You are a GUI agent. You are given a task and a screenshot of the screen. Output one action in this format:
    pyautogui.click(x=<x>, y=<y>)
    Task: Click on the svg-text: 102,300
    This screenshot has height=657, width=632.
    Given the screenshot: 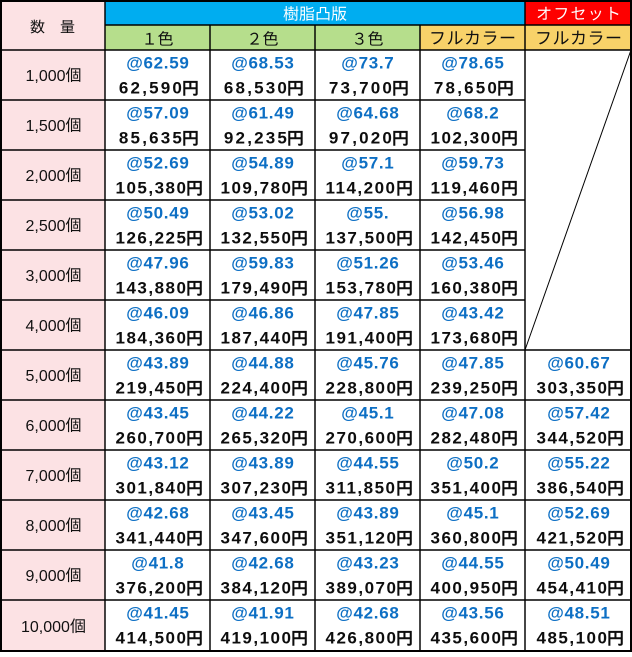 What is the action you would take?
    pyautogui.click(x=467, y=138)
    